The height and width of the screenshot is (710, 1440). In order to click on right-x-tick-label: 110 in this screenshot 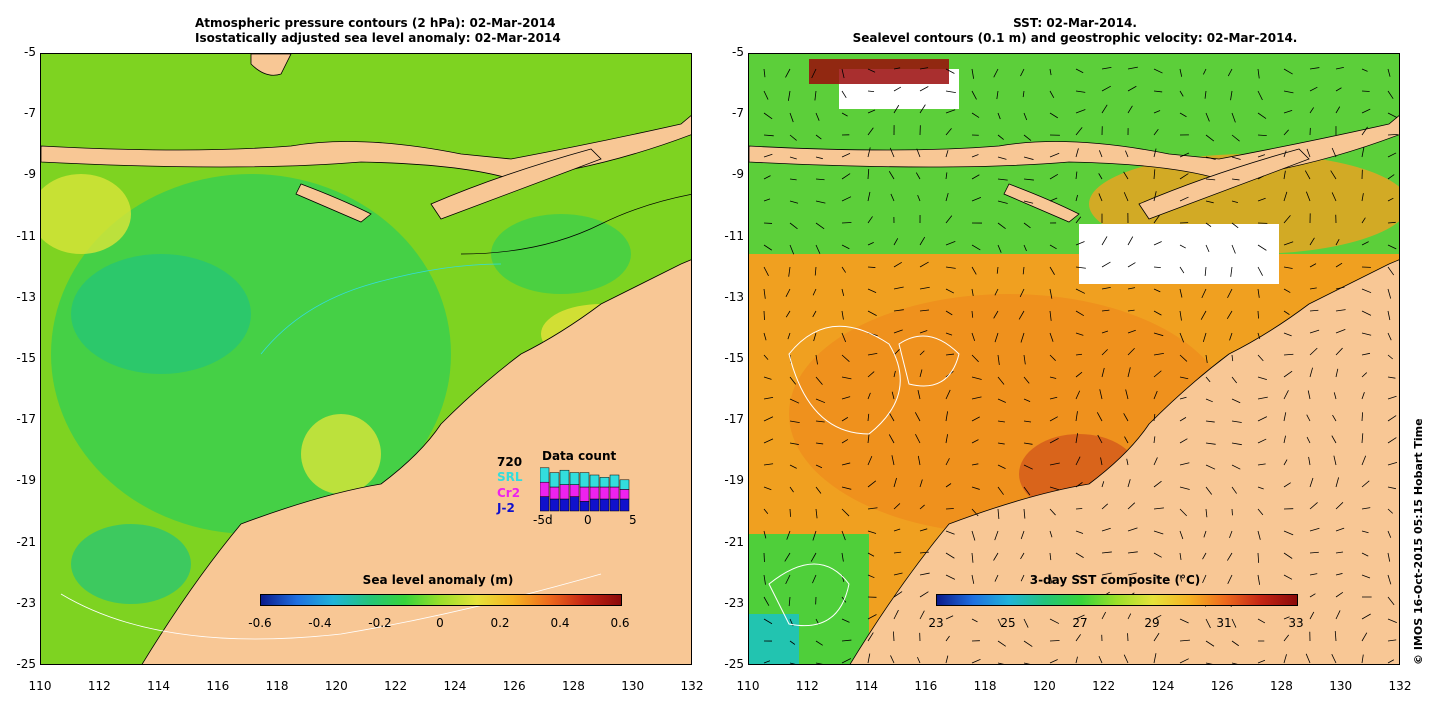, I will do `click(748, 686)`.